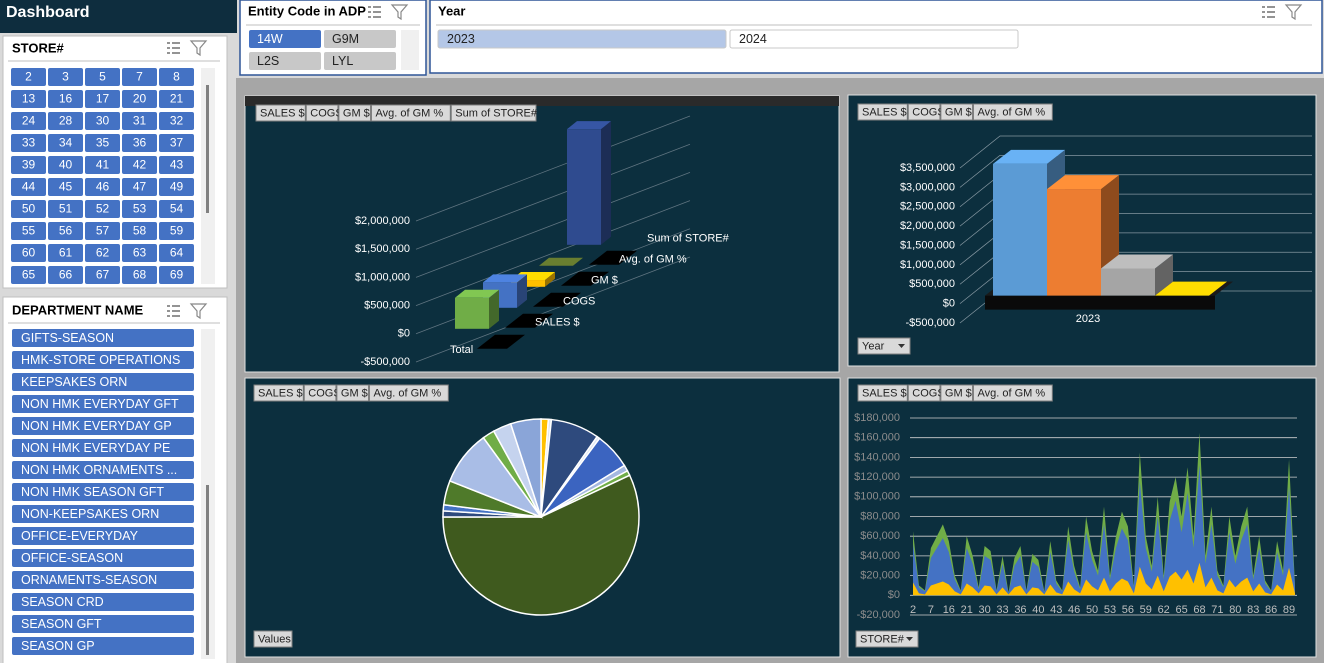 The width and height of the screenshot is (1324, 663). Describe the element at coordinates (273, 639) in the screenshot. I see `axis-button` at that location.